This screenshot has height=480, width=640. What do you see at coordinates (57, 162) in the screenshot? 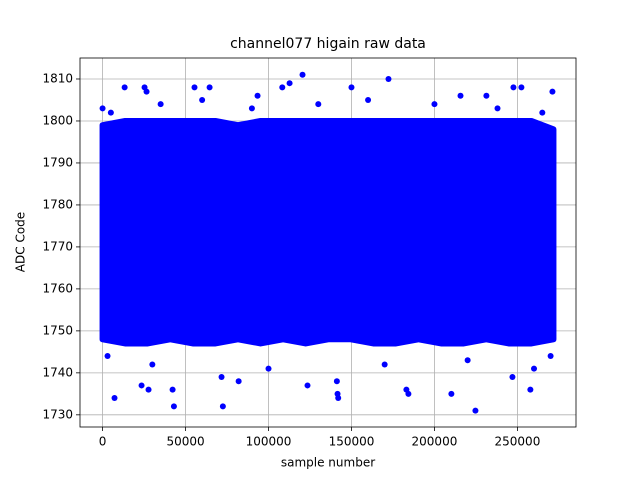
I see `y-tick-label: 1790` at bounding box center [57, 162].